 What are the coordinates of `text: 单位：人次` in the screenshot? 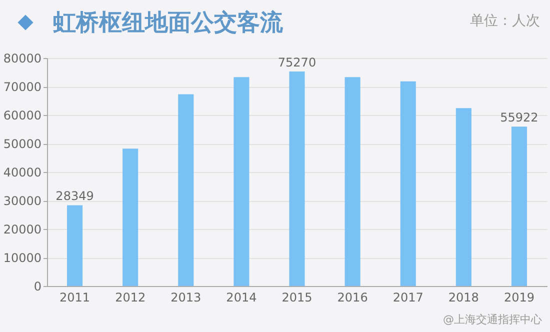 It's located at (505, 21).